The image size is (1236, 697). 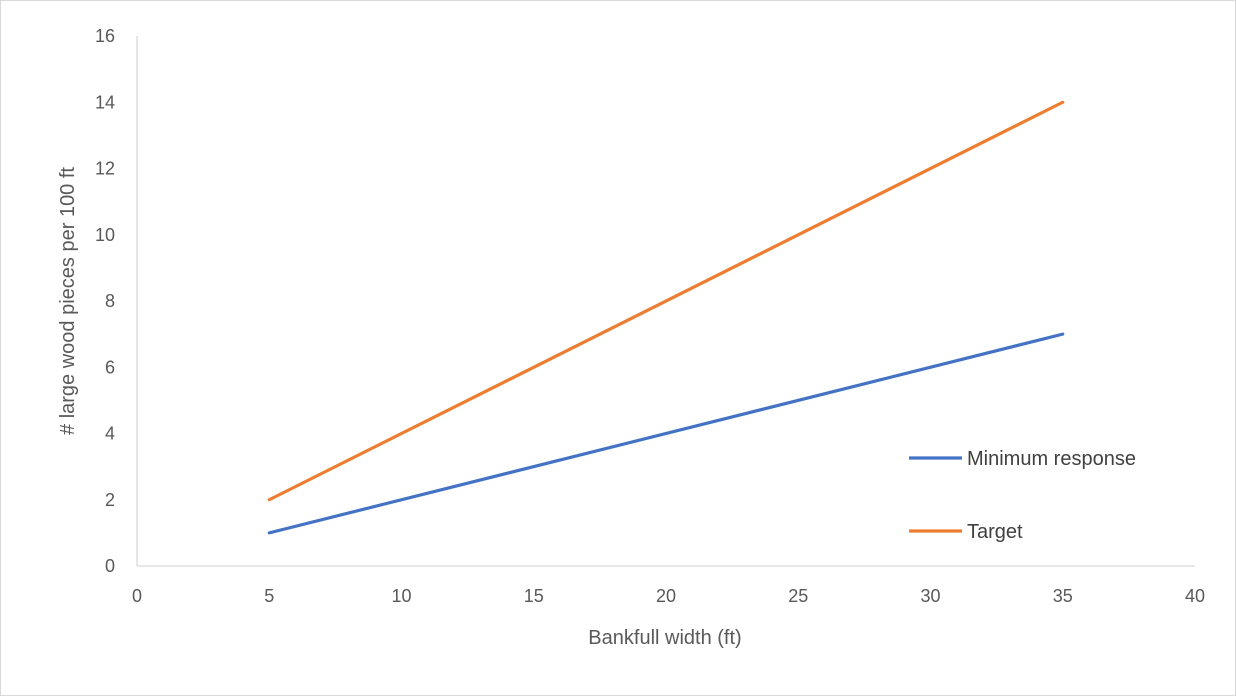 What do you see at coordinates (666, 596) in the screenshot?
I see `x-tick-label: 20` at bounding box center [666, 596].